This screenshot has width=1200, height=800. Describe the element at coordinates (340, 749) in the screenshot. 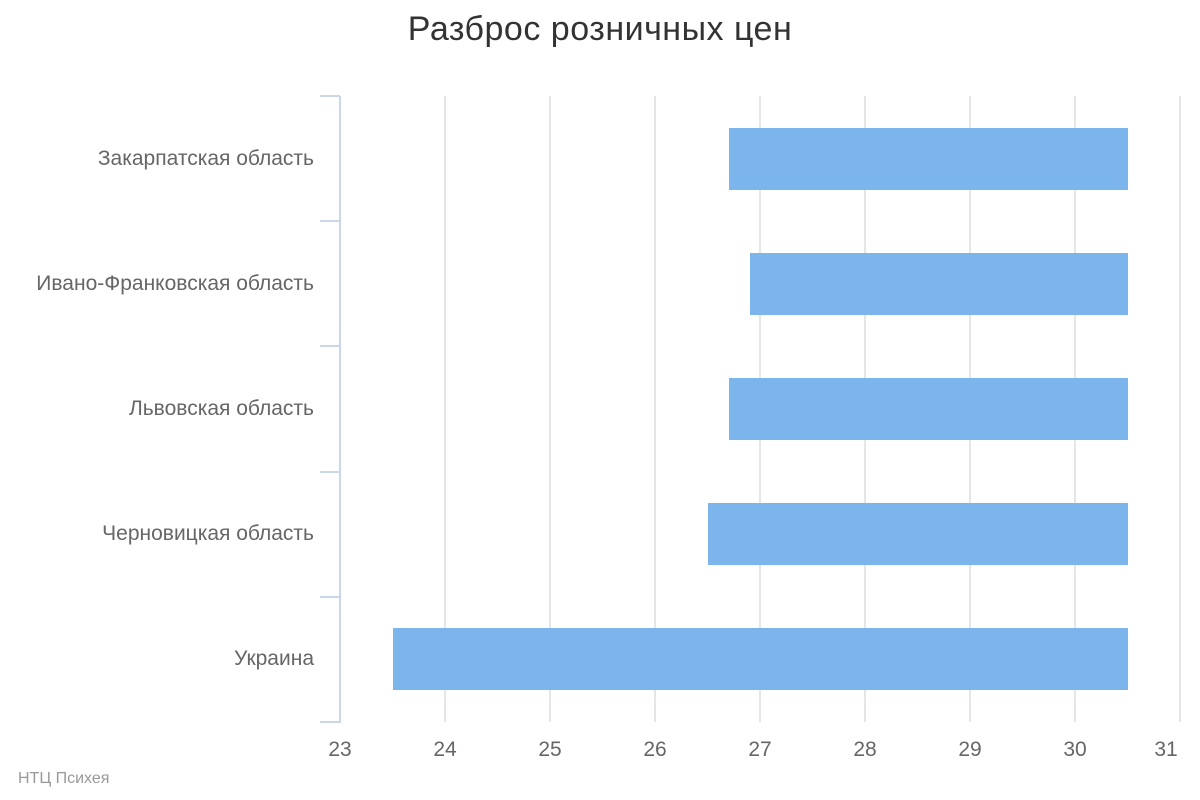

I see `value-axis-label: 23` at that location.